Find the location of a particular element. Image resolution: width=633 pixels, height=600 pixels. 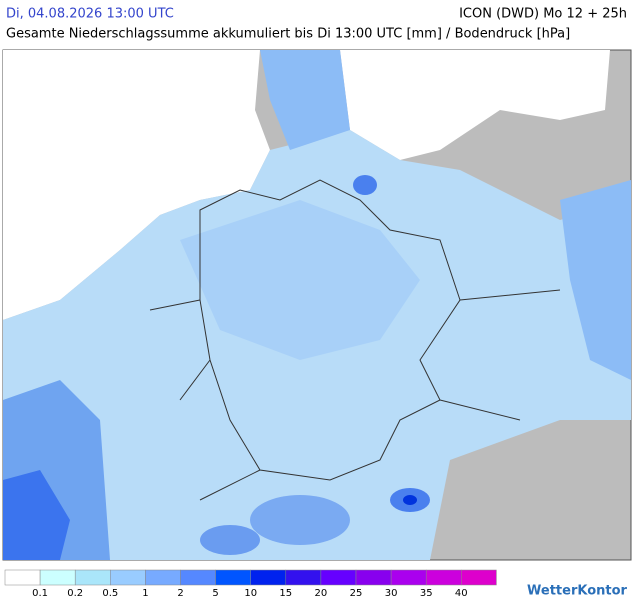

legend-label: 1 is located at coordinates (145, 593).